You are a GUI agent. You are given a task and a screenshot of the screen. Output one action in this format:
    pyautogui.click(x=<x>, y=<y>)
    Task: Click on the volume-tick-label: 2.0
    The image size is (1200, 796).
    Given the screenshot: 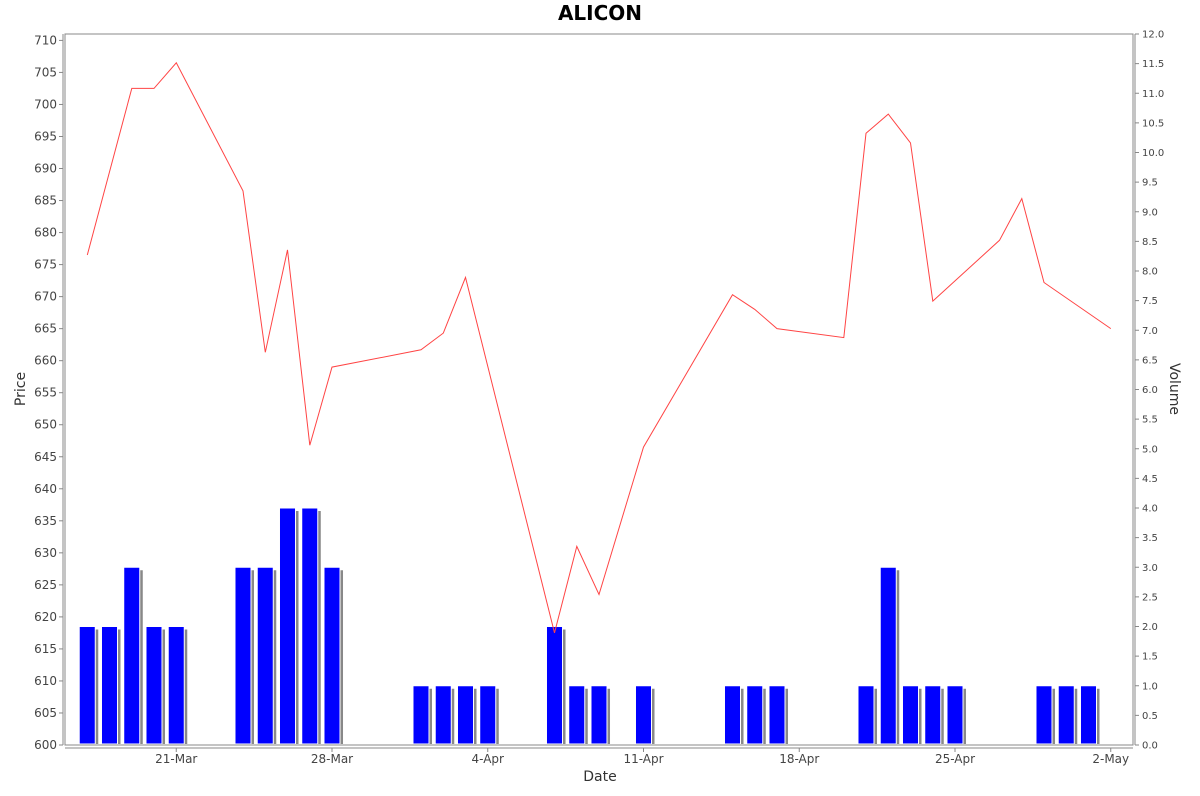 What is the action you would take?
    pyautogui.click(x=1150, y=627)
    